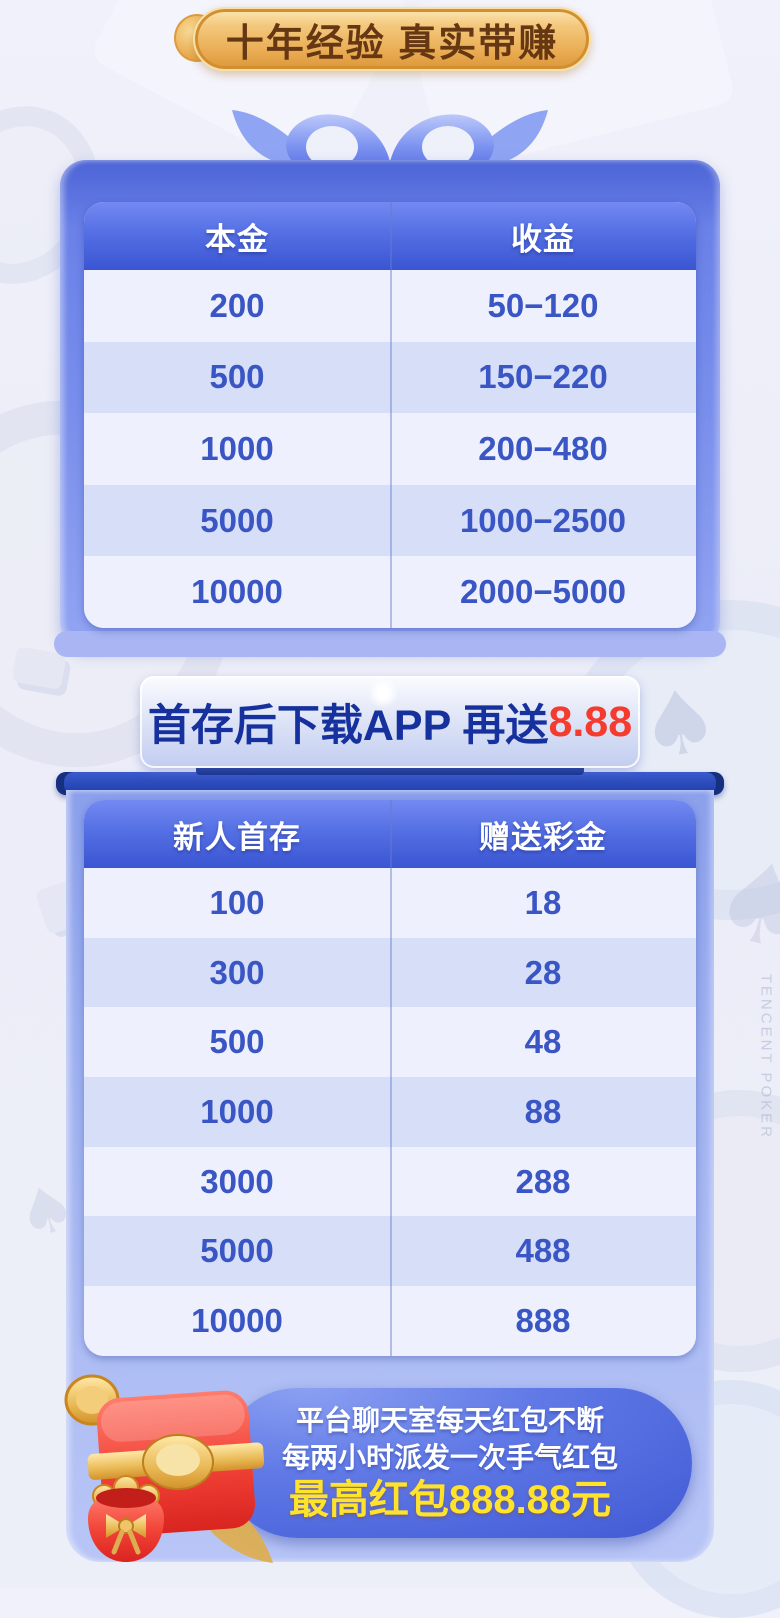 Image resolution: width=780 pixels, height=1618 pixels. Describe the element at coordinates (543, 1111) in the screenshot. I see `table-cell: 88` at that location.